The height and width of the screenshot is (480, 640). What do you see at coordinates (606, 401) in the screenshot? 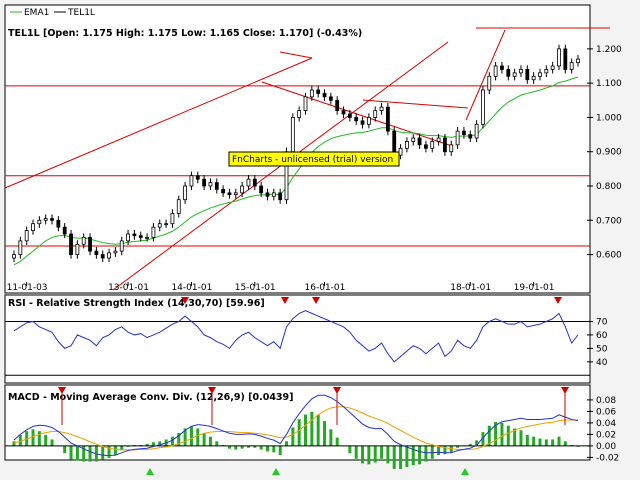
I see `y-tick-label: 0.08` at bounding box center [606, 401].